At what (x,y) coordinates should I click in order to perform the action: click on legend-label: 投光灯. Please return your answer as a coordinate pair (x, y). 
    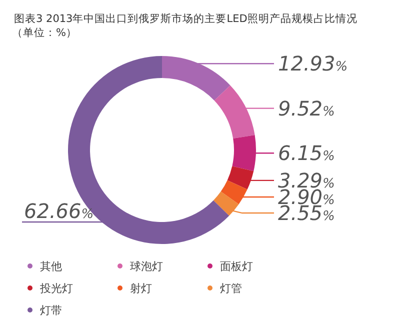
    Looking at the image, I should click on (56, 288).